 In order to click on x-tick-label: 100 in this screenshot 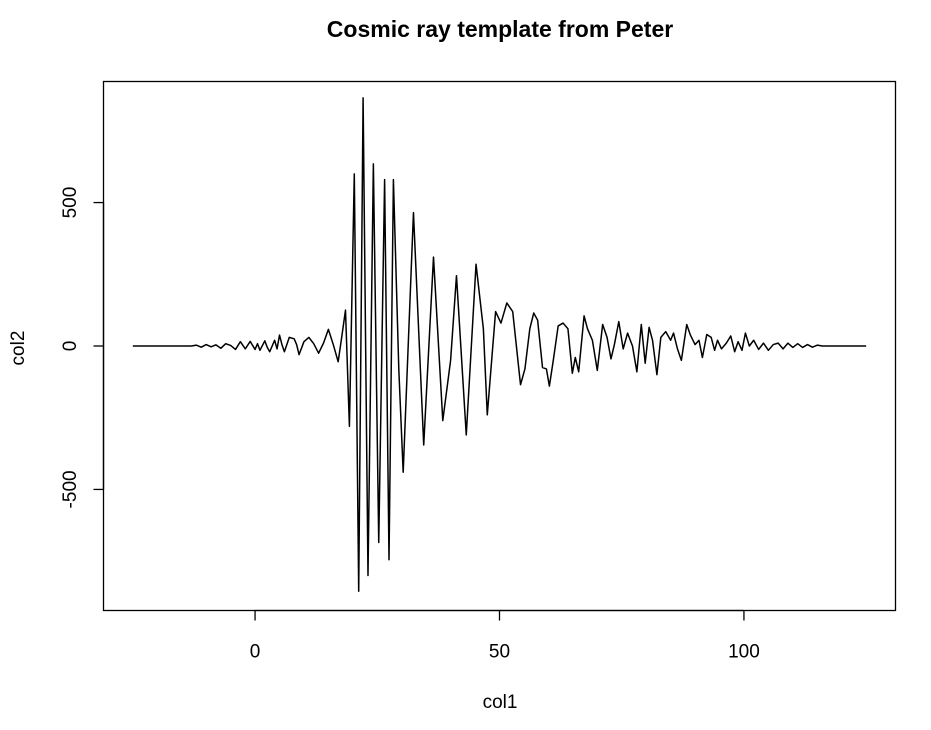, I will do `click(744, 652)`.